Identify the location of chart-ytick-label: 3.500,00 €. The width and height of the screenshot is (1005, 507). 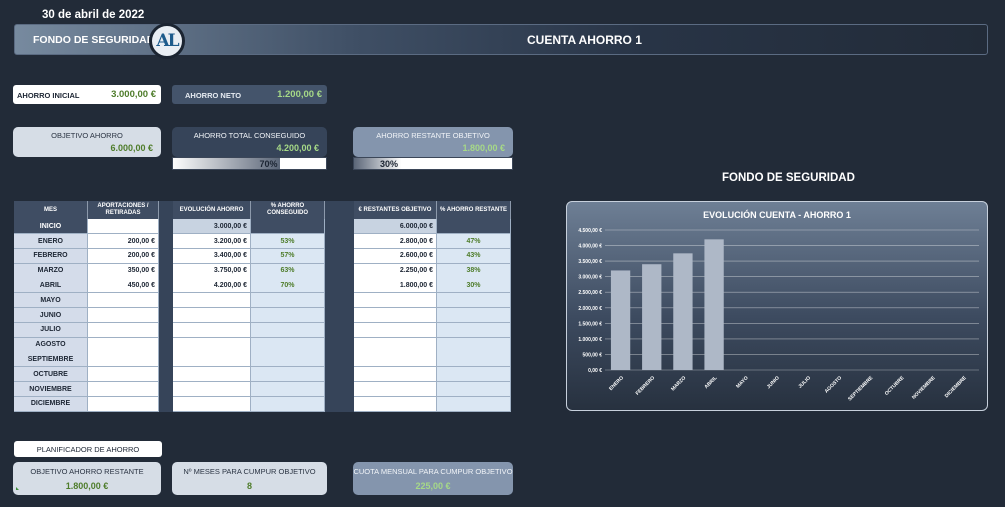
(590, 262).